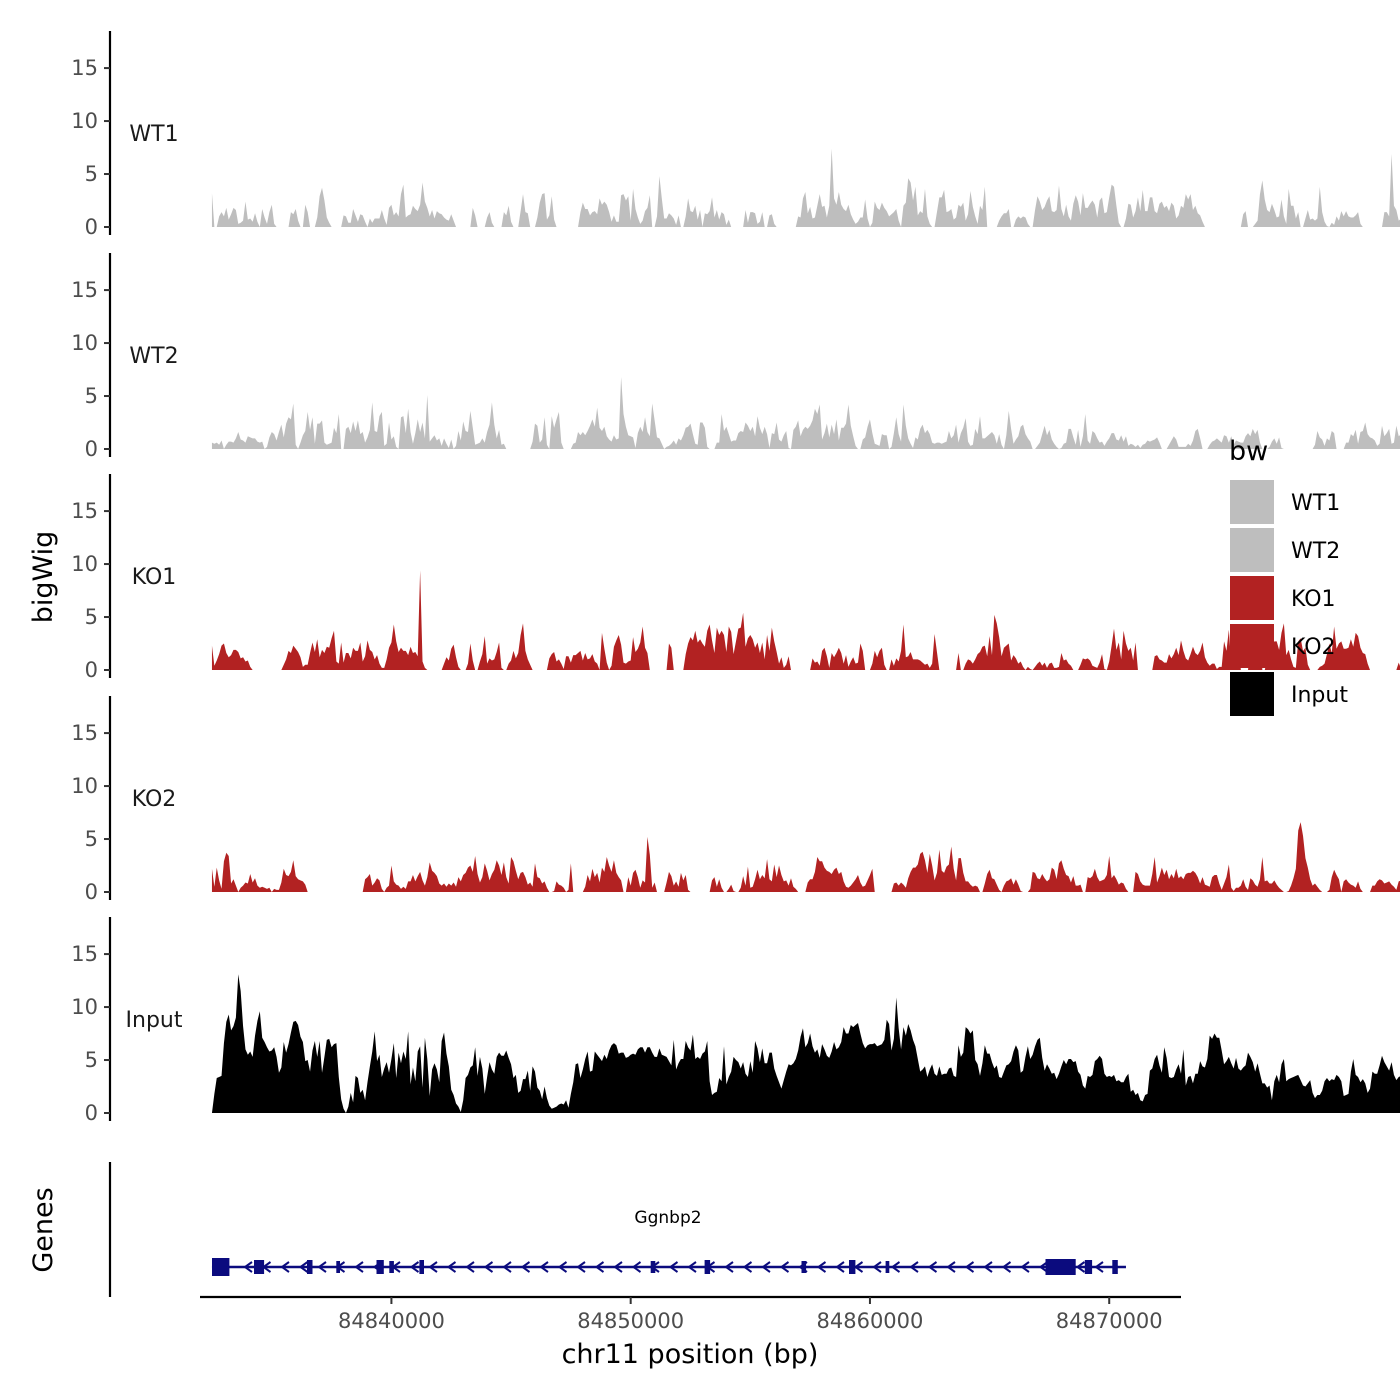  What do you see at coordinates (735, 800) in the screenshot?
I see `track-ko2: 0 5 10 15 KO2` at bounding box center [735, 800].